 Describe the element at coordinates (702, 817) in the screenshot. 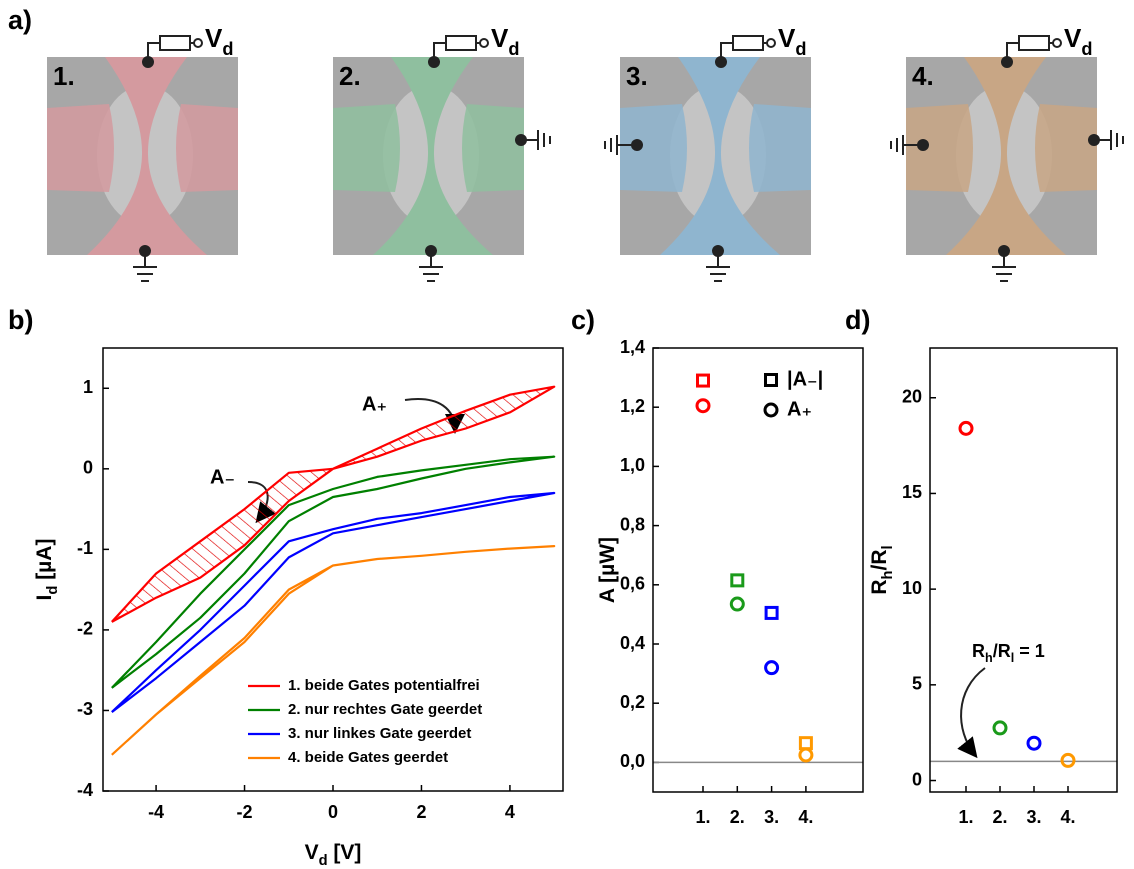

I see `x-tick-label: 1.` at that location.